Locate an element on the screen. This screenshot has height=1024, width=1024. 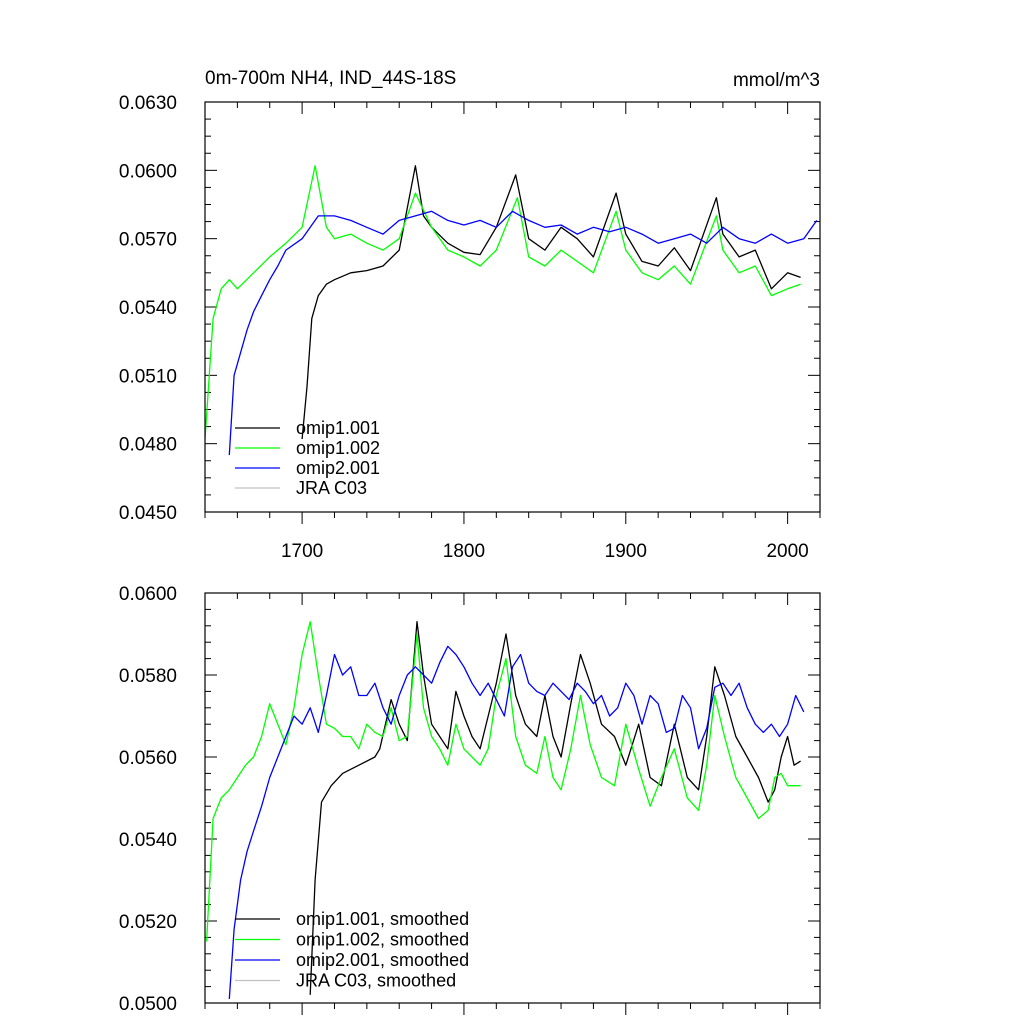
y-tick-label: 0.0480 is located at coordinates (148, 445).